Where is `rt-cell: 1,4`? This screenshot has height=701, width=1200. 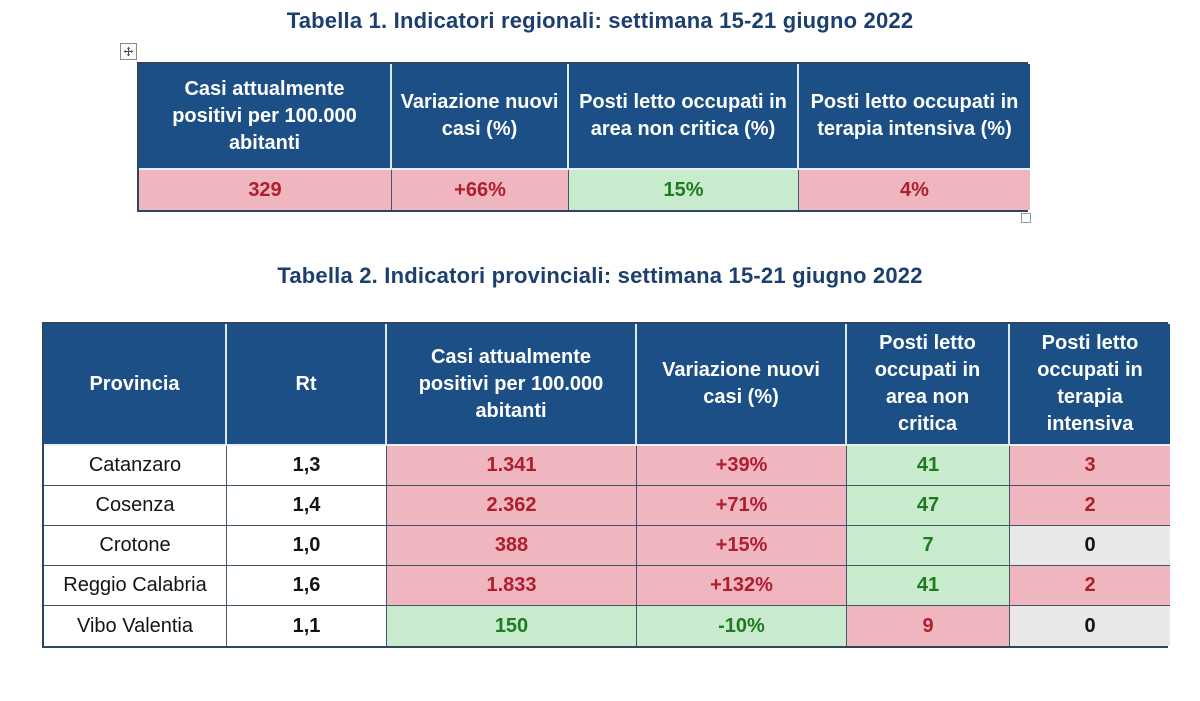
rt-cell: 1,4 is located at coordinates (307, 506).